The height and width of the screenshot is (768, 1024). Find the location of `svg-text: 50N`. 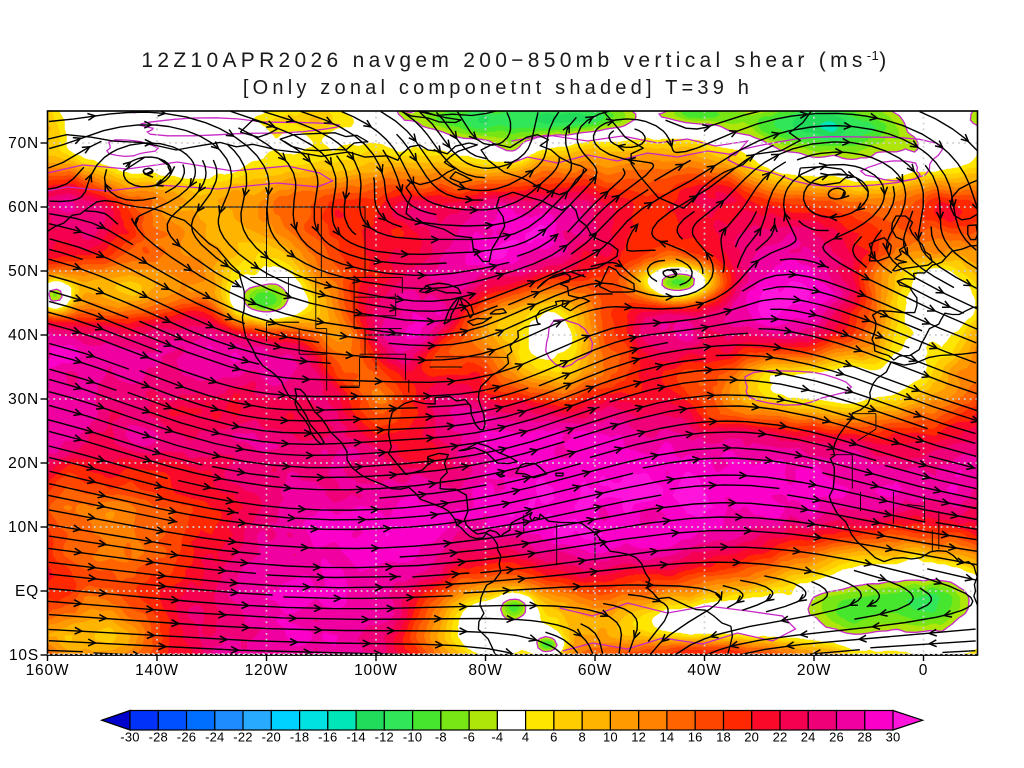

svg-text: 50N is located at coordinates (23, 271).